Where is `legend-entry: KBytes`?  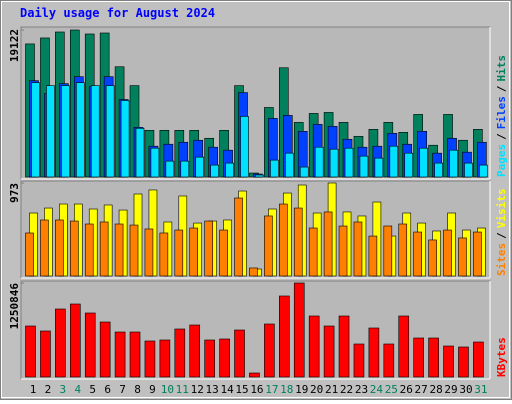
legend-entry: KBytes is located at coordinates (501, 357).